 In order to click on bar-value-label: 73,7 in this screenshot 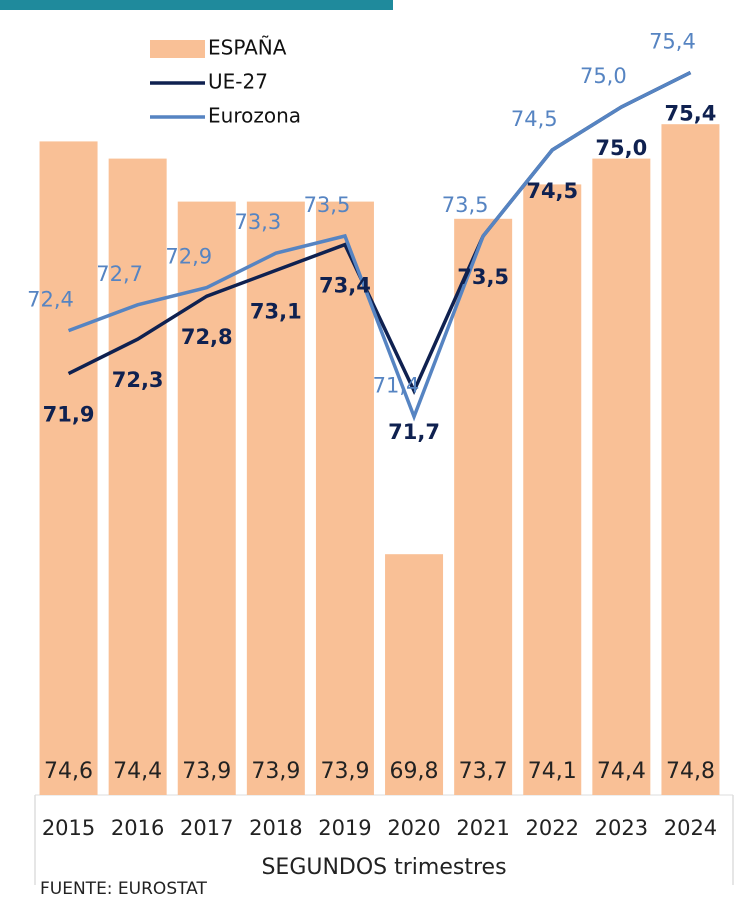, I will do `click(483, 771)`.